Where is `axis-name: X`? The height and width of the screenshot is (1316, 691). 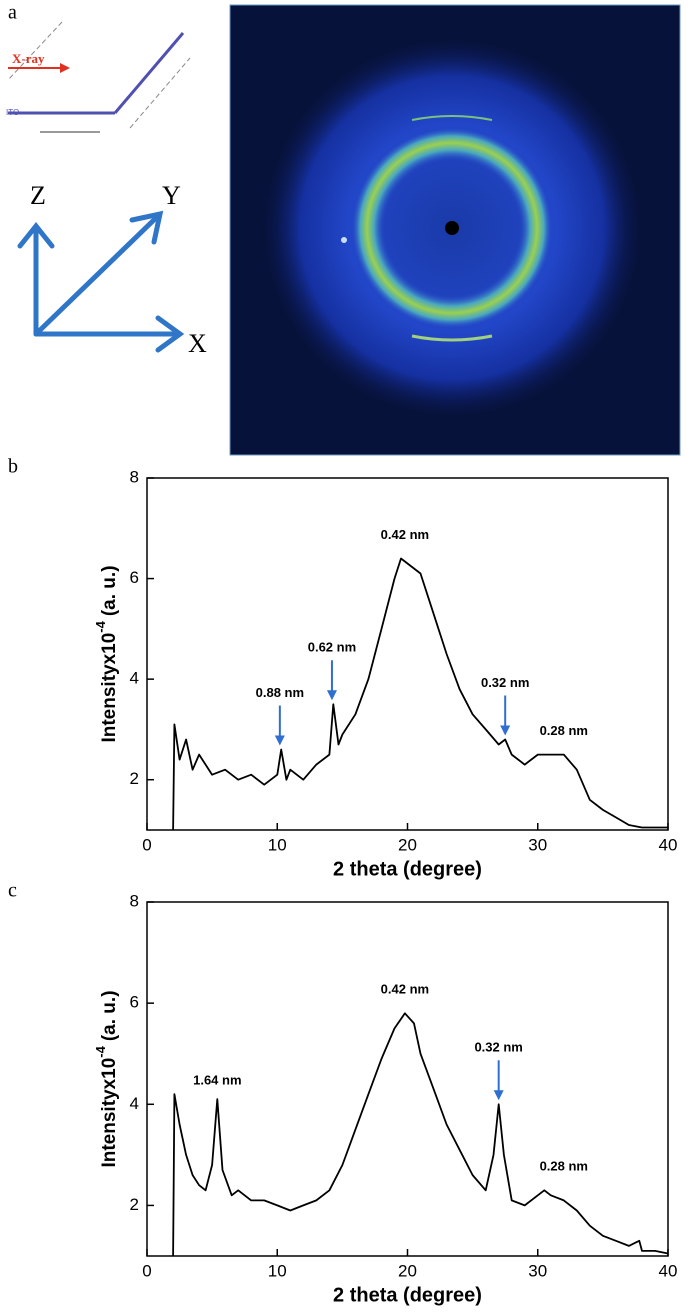 axis-name: X is located at coordinates (197, 343).